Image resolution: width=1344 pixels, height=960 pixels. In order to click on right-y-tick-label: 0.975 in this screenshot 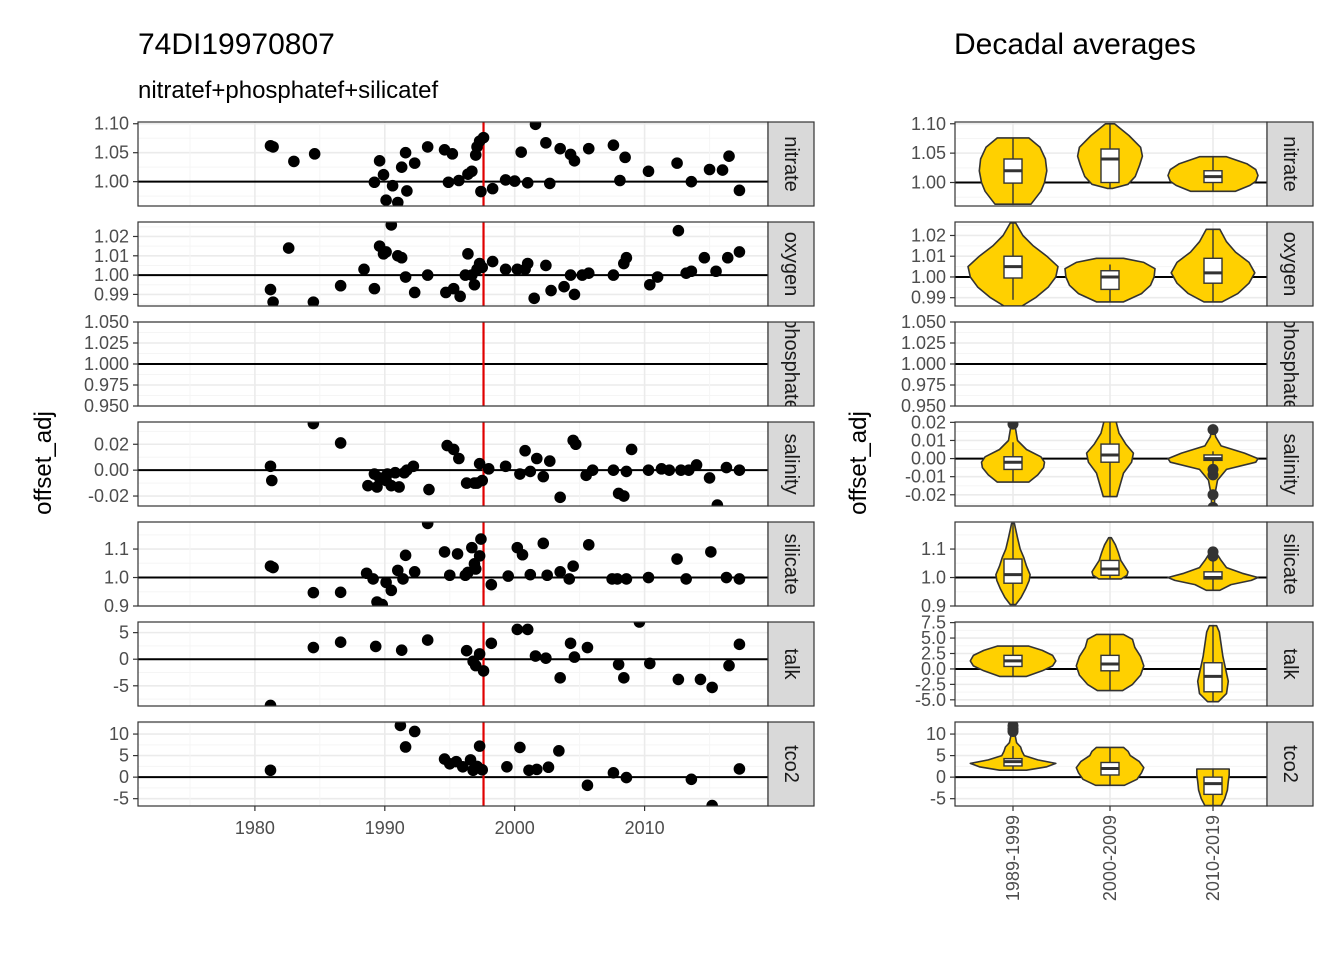, I will do `click(923, 385)`.